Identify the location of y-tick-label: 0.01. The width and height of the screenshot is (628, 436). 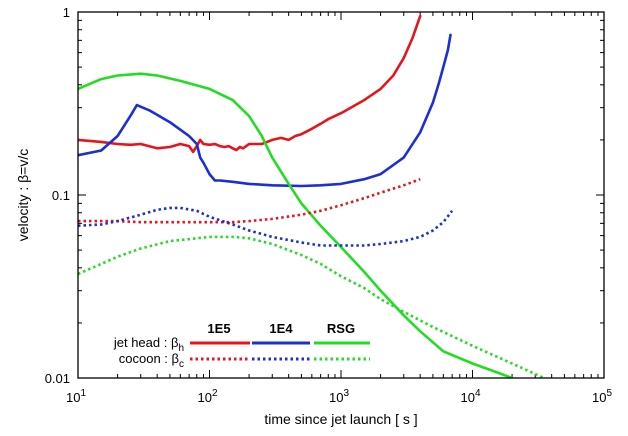
(57, 378).